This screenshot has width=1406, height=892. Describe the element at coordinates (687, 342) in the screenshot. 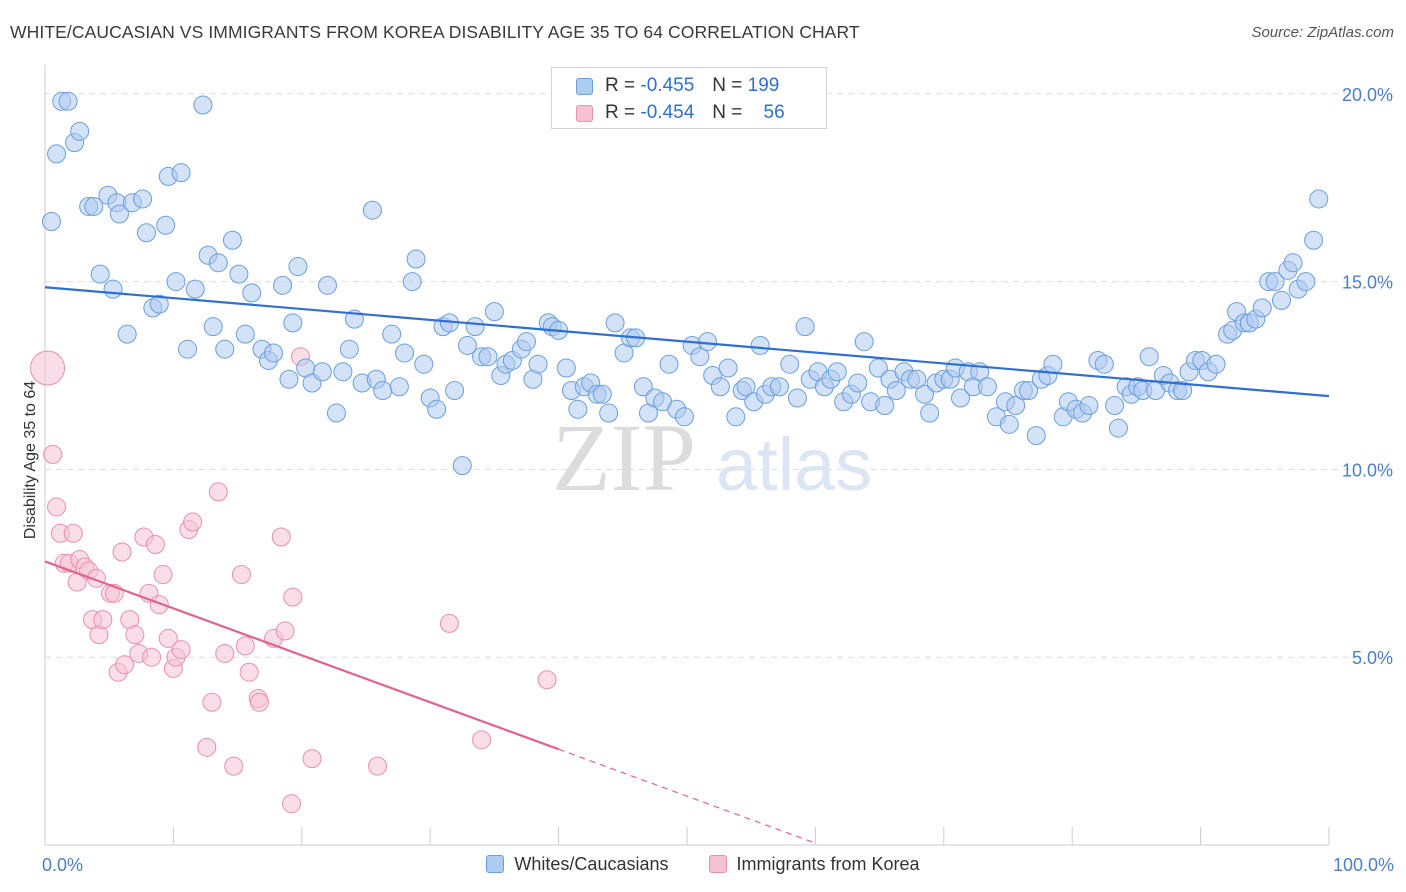

I see `whites-trend-line` at that location.